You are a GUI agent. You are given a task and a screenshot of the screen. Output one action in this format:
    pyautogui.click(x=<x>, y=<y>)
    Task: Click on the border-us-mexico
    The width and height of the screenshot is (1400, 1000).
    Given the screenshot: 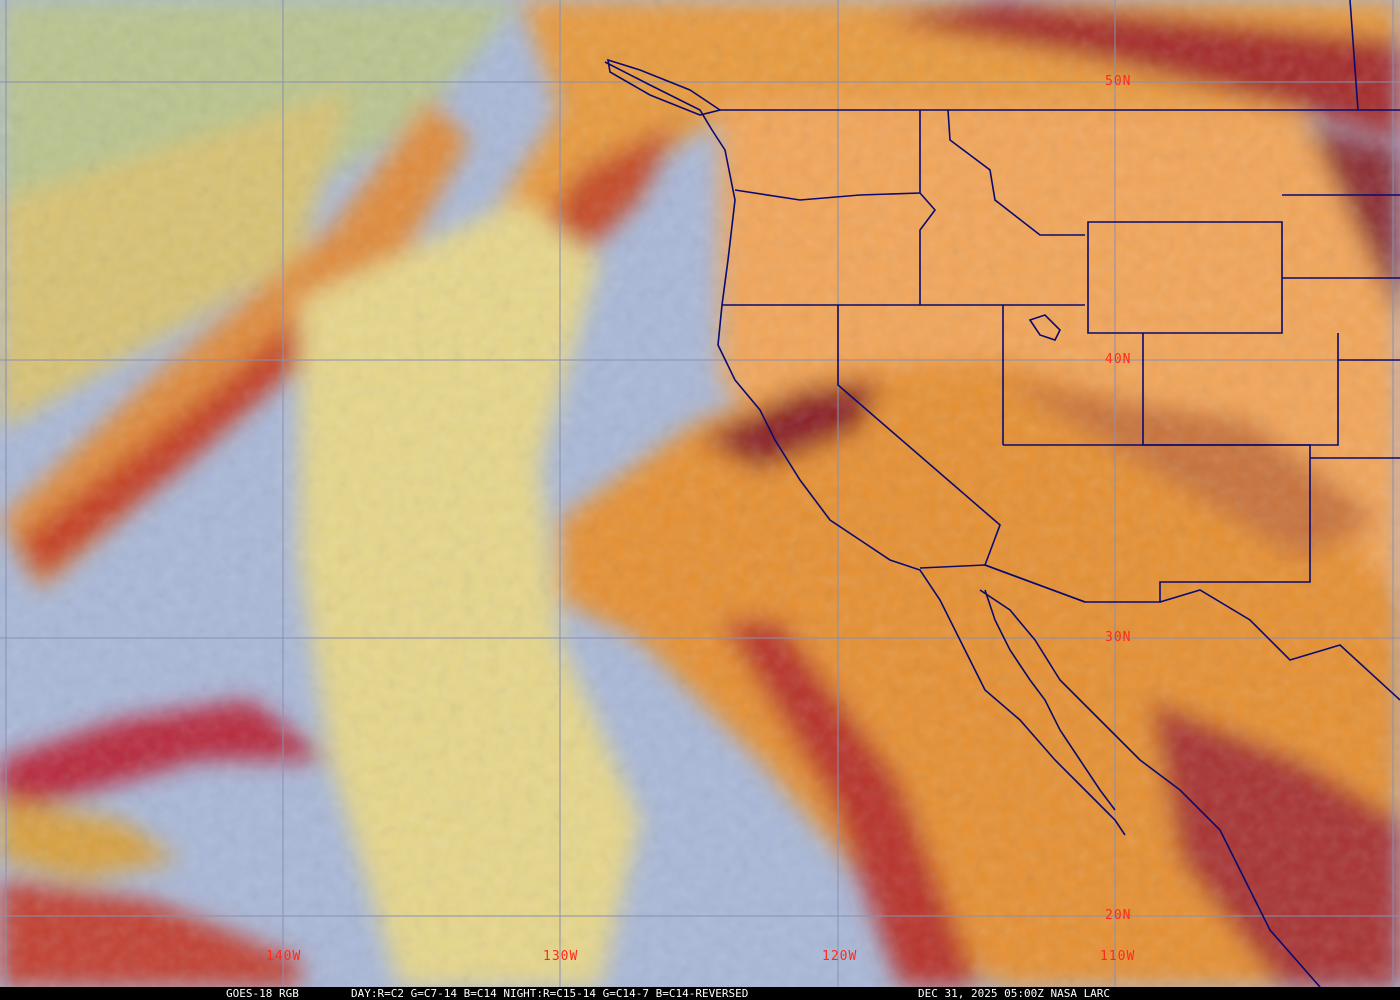 What is the action you would take?
    pyautogui.click(x=1159, y=632)
    